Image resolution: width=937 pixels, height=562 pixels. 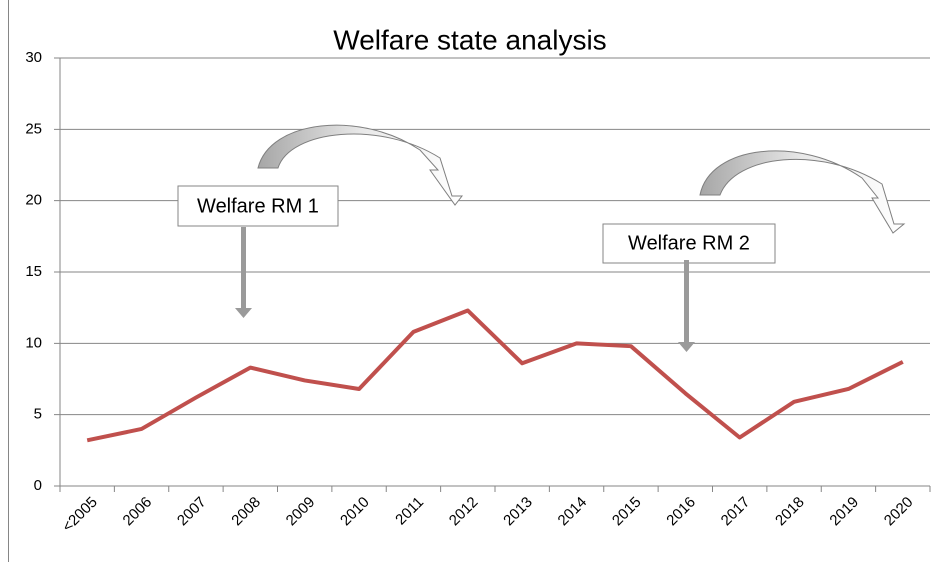 What do you see at coordinates (38, 485) in the screenshot?
I see `y-tick-label: 0` at bounding box center [38, 485].